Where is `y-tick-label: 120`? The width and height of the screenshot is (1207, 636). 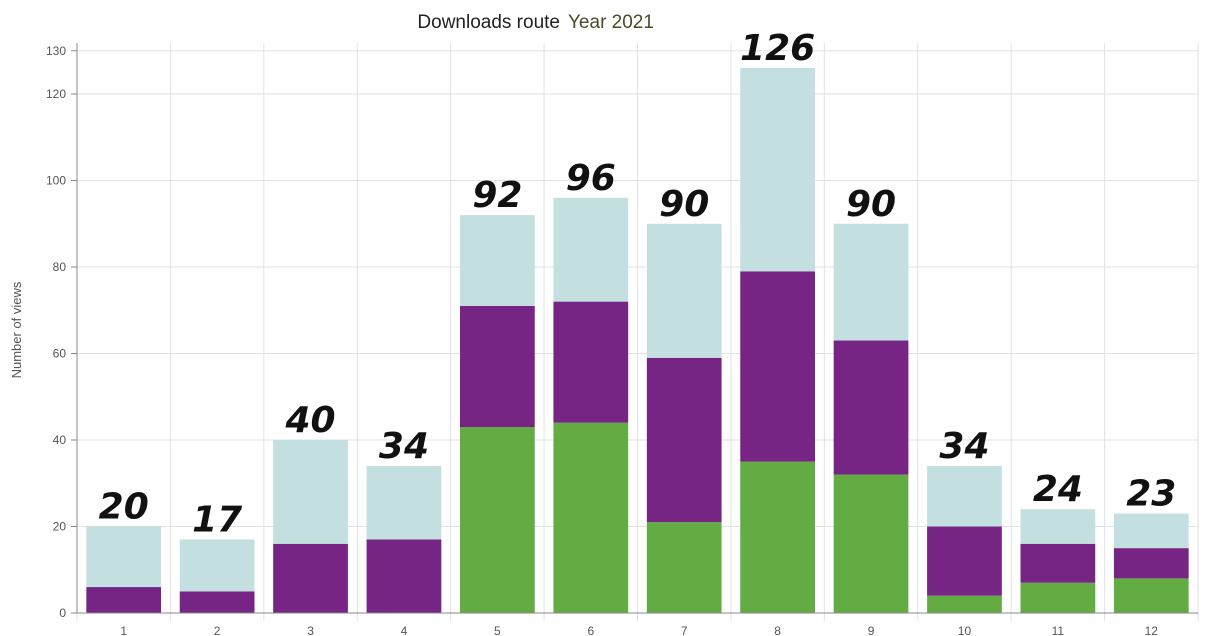 y-tick-label: 120 is located at coordinates (56, 94).